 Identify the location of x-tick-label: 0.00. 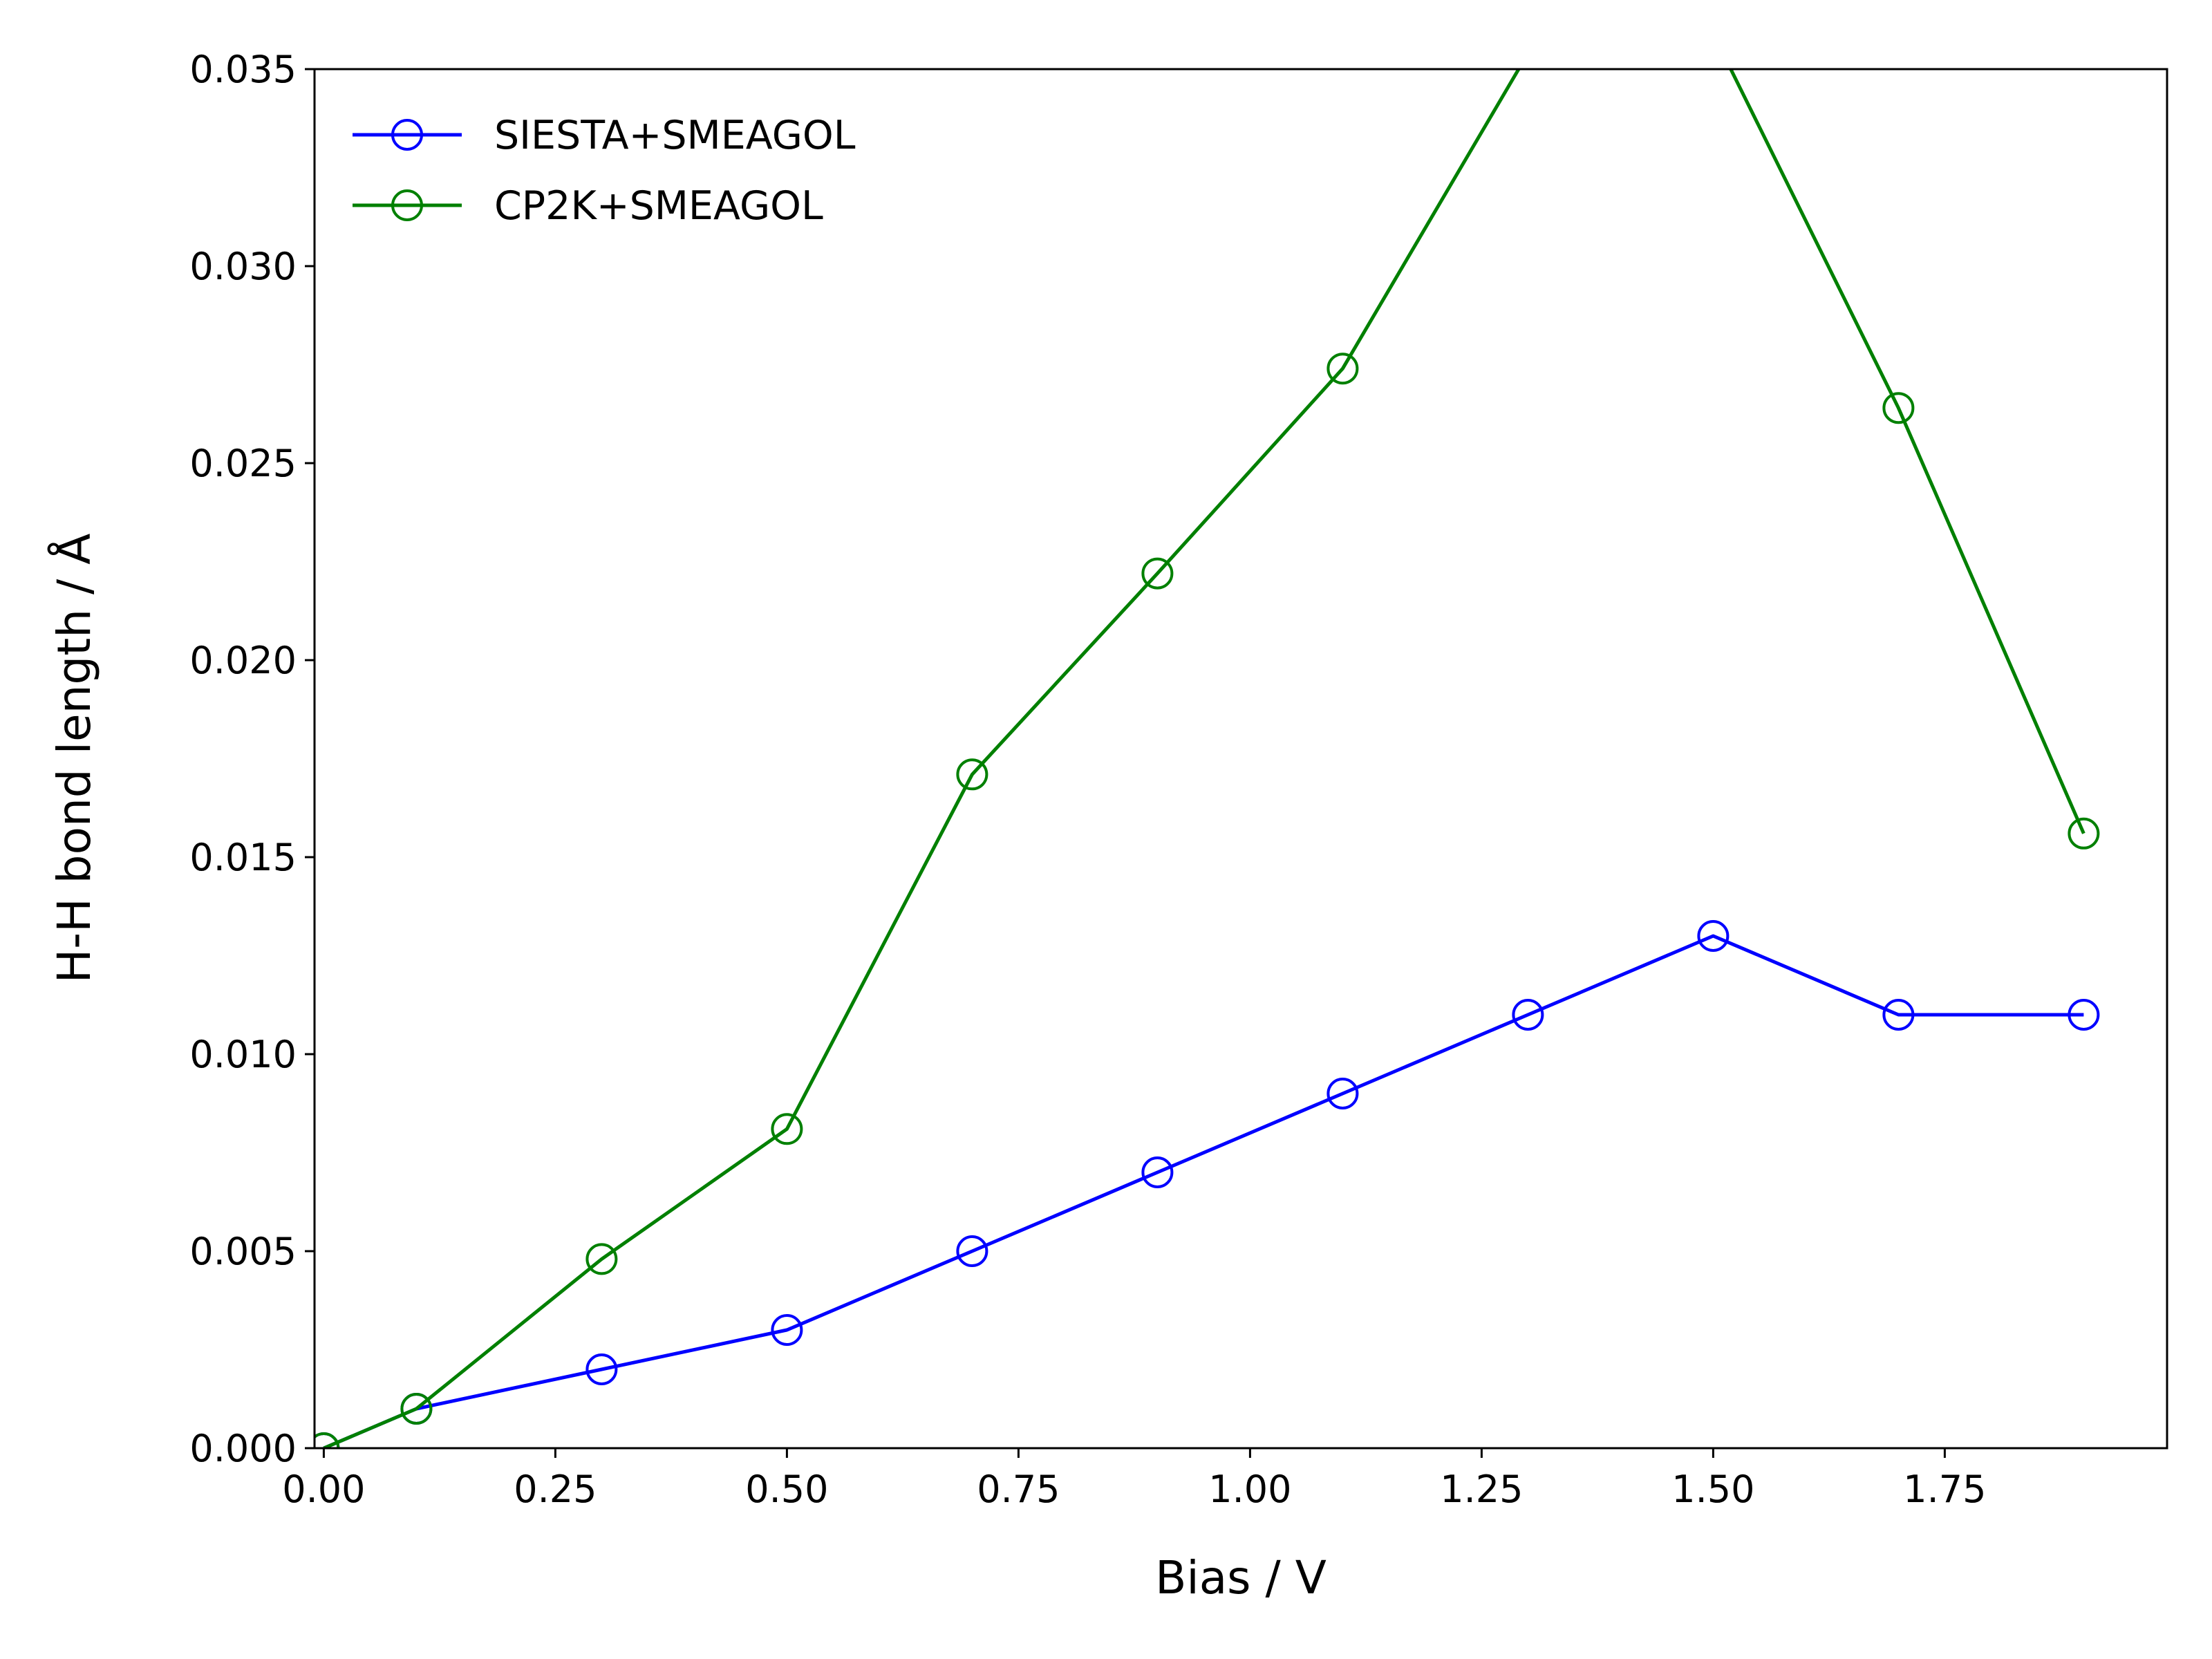
(323, 1489).